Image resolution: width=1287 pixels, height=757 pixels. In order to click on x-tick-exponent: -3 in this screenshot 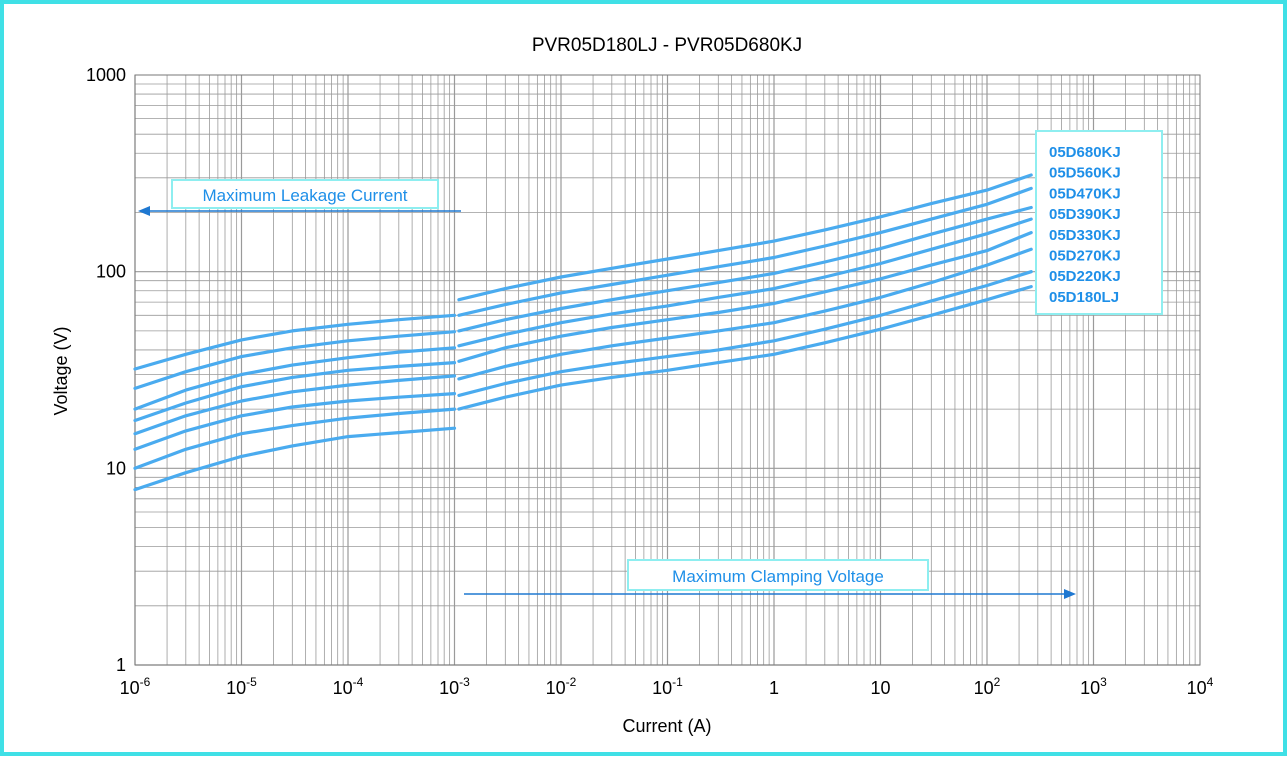, I will do `click(464, 682)`.